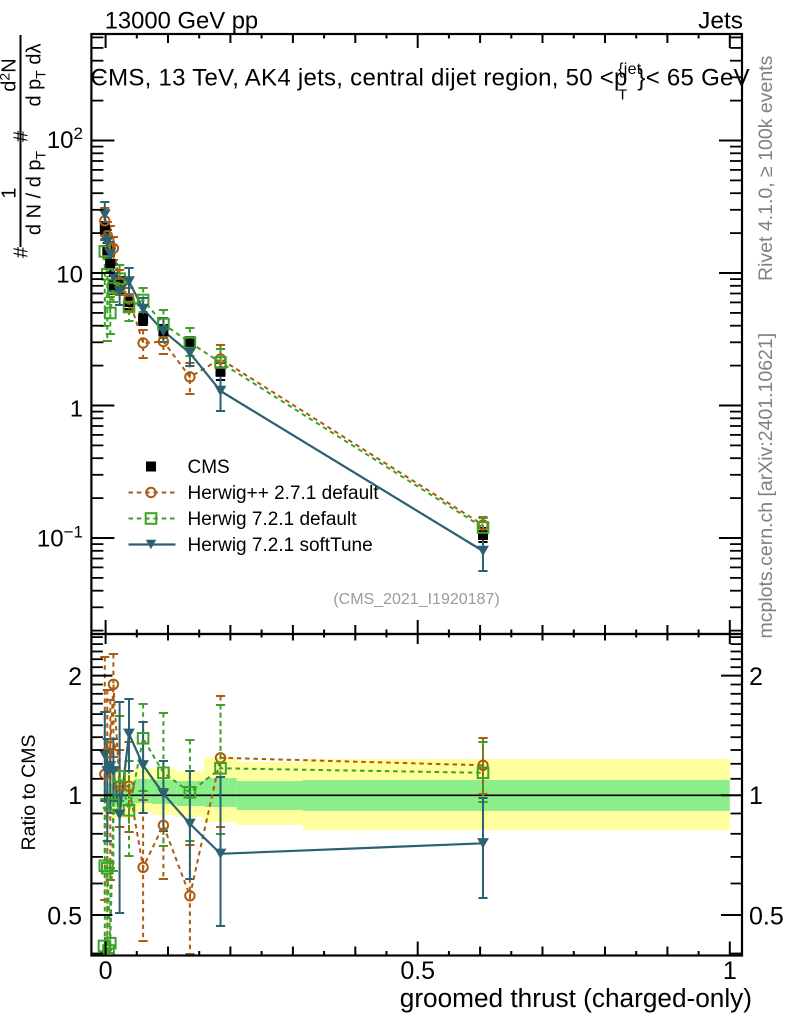  I want to click on svg-text: d2N, so click(10, 74).